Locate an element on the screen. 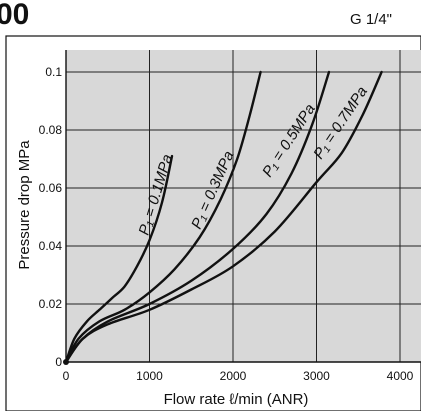 The height and width of the screenshot is (411, 421). x-axis-ticks: 0 1000 2000 3000 4000 is located at coordinates (238, 376).